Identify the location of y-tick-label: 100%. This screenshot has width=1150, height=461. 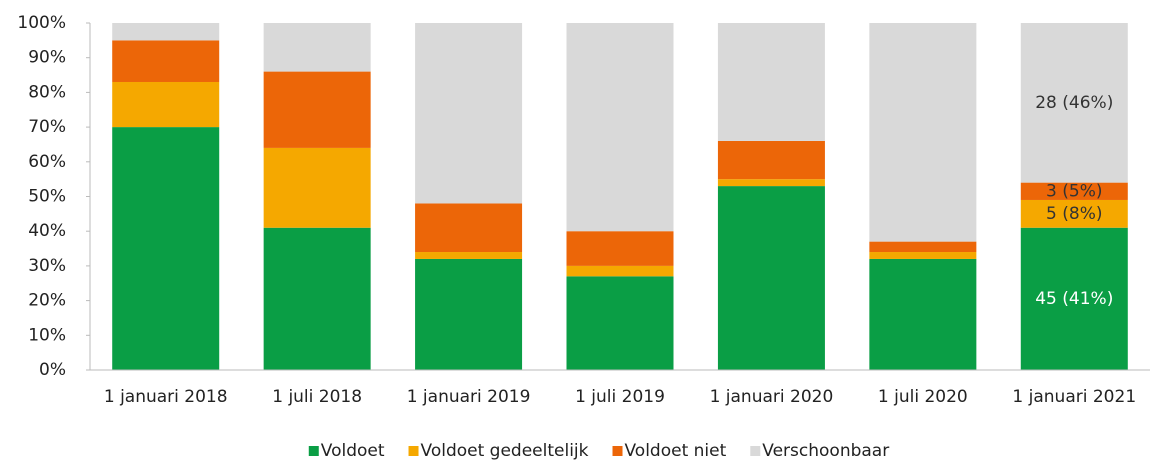
(41, 23).